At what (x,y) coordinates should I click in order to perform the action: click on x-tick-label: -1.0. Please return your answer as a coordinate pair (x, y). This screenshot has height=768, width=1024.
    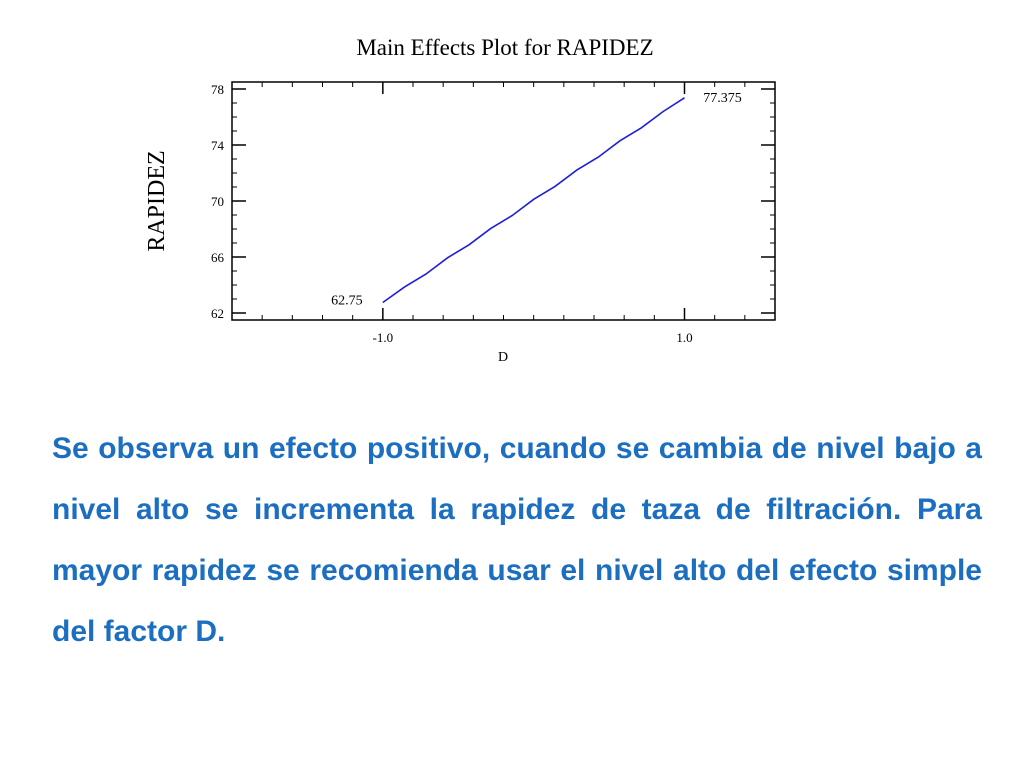
    Looking at the image, I should click on (383, 337).